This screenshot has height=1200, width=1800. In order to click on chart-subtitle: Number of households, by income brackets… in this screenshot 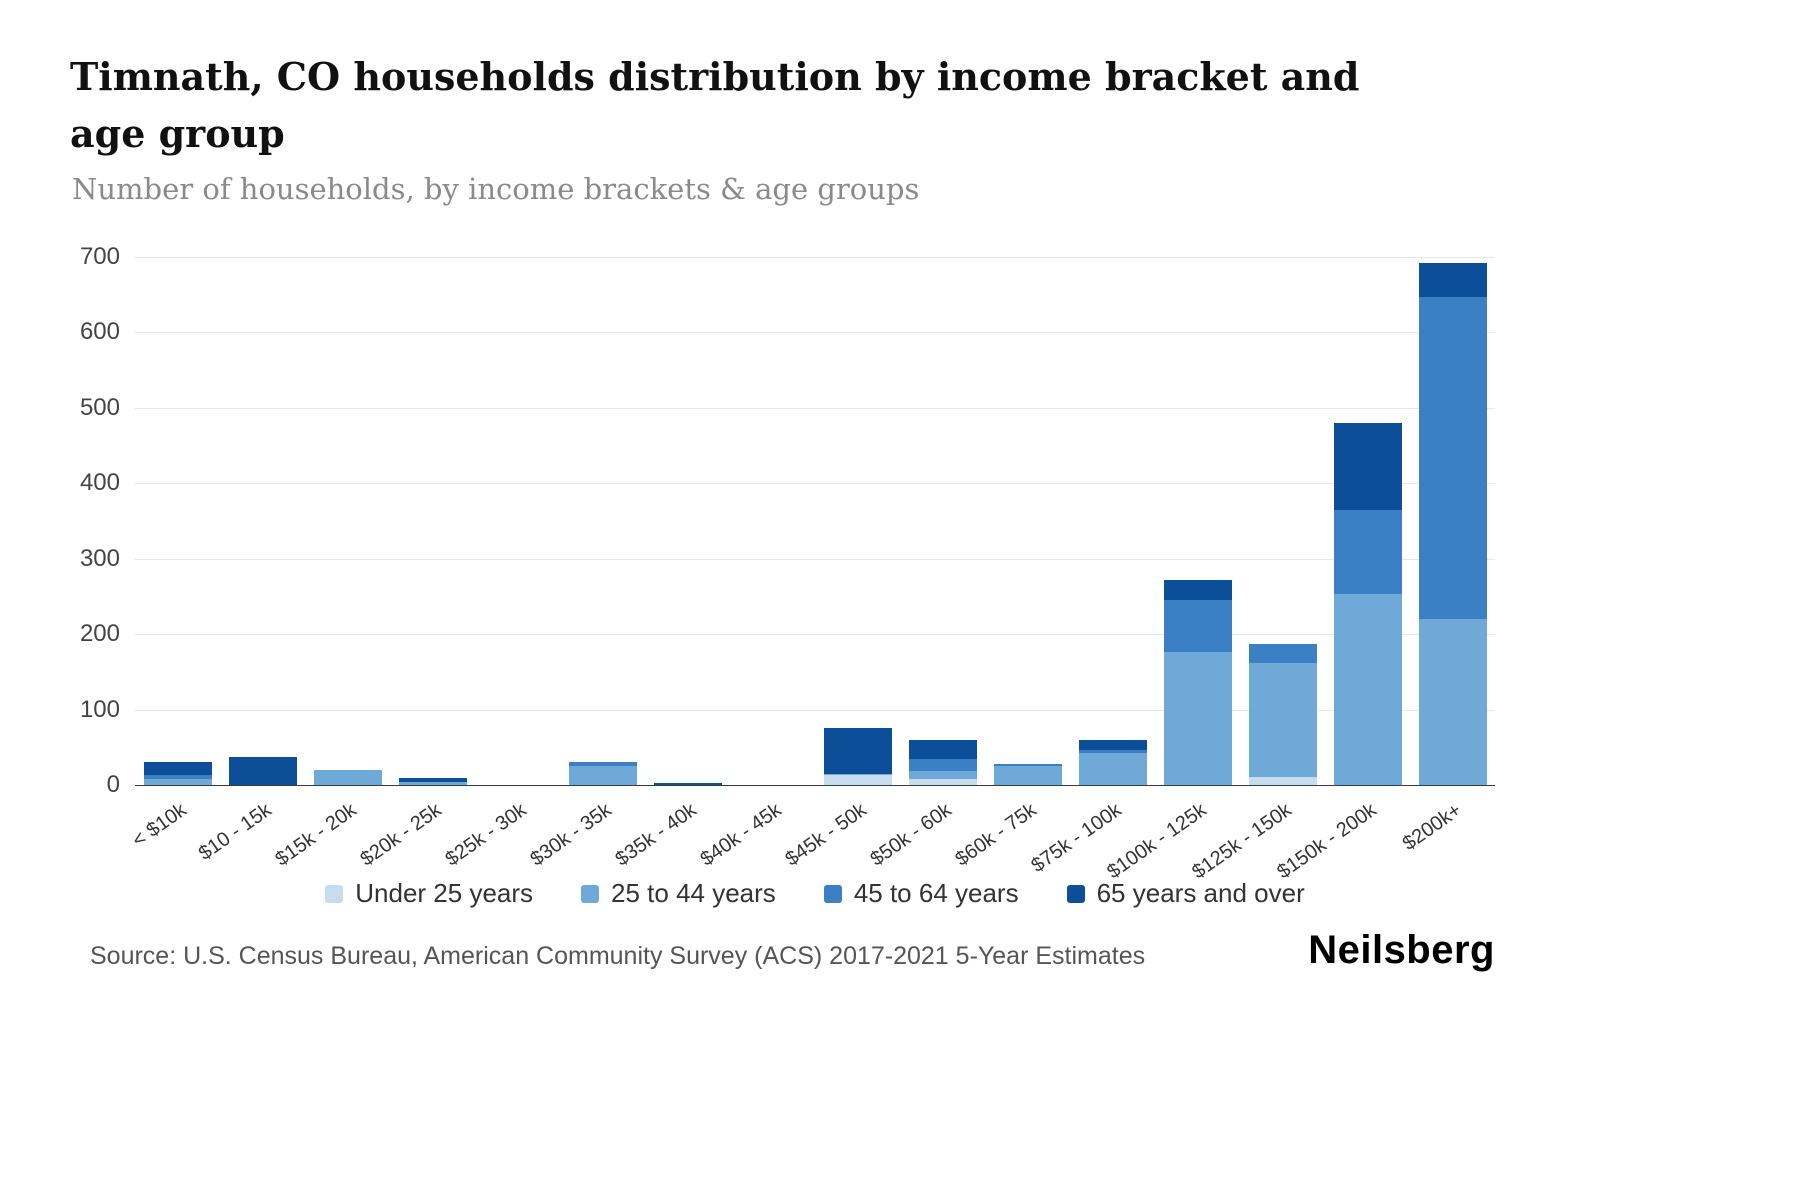, I will do `click(496, 189)`.